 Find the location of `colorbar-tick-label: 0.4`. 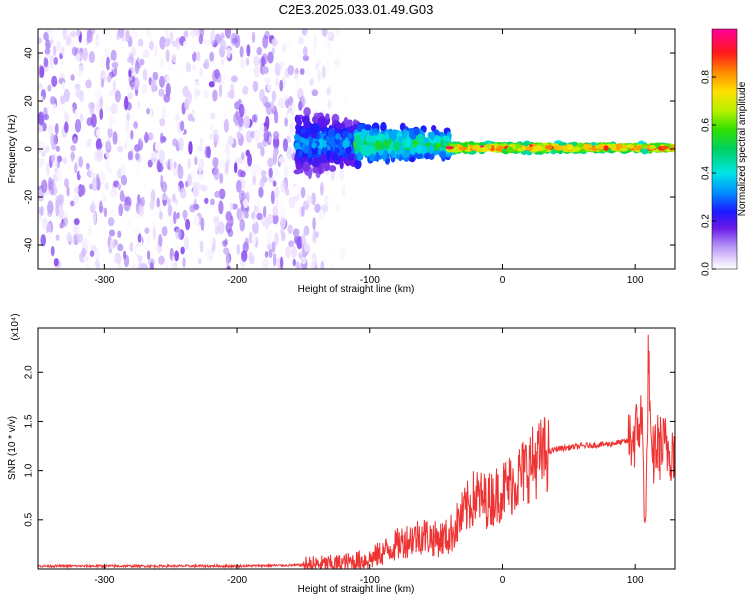

colorbar-tick-label: 0.4 is located at coordinates (706, 173).